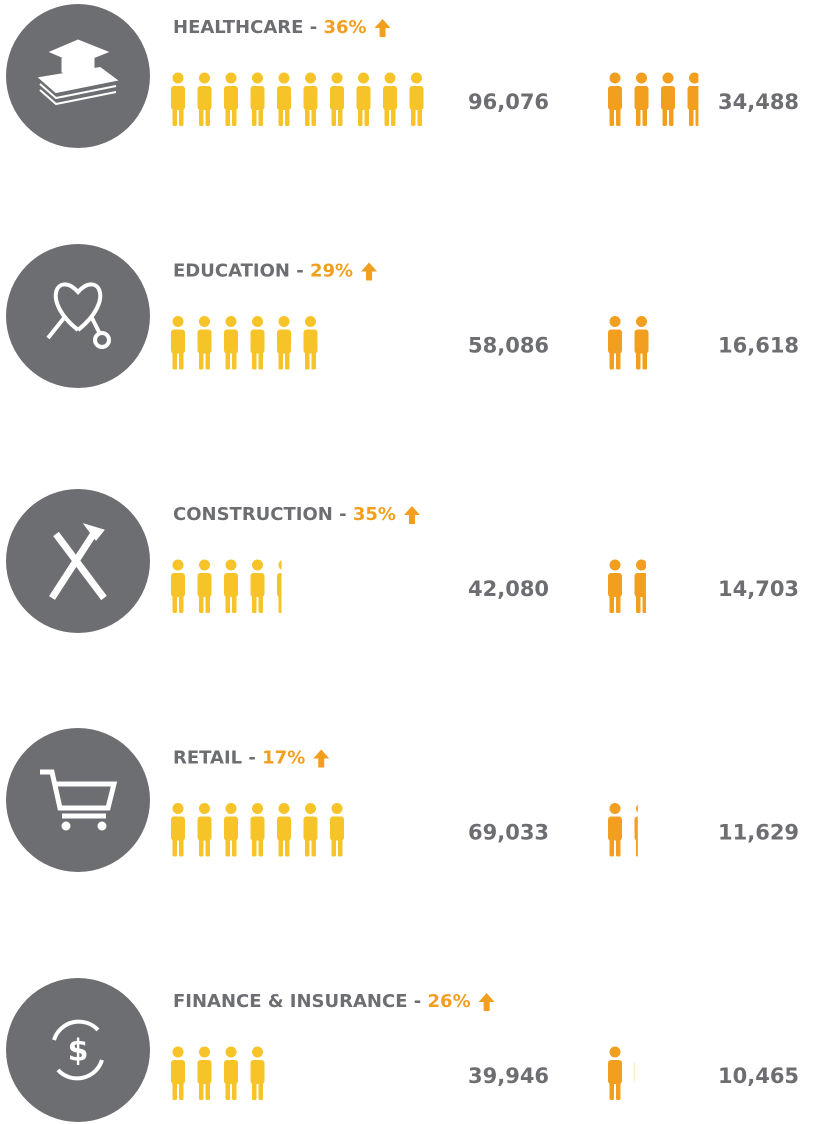  Describe the element at coordinates (283, 758) in the screenshot. I see `growth-label: 17%` at that location.